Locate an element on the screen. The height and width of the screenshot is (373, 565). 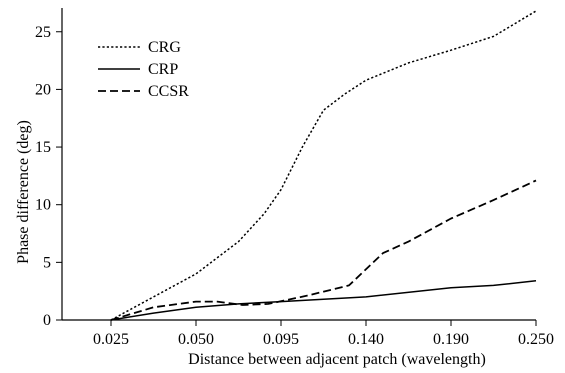
y-tick-label: 5 is located at coordinates (47, 262).